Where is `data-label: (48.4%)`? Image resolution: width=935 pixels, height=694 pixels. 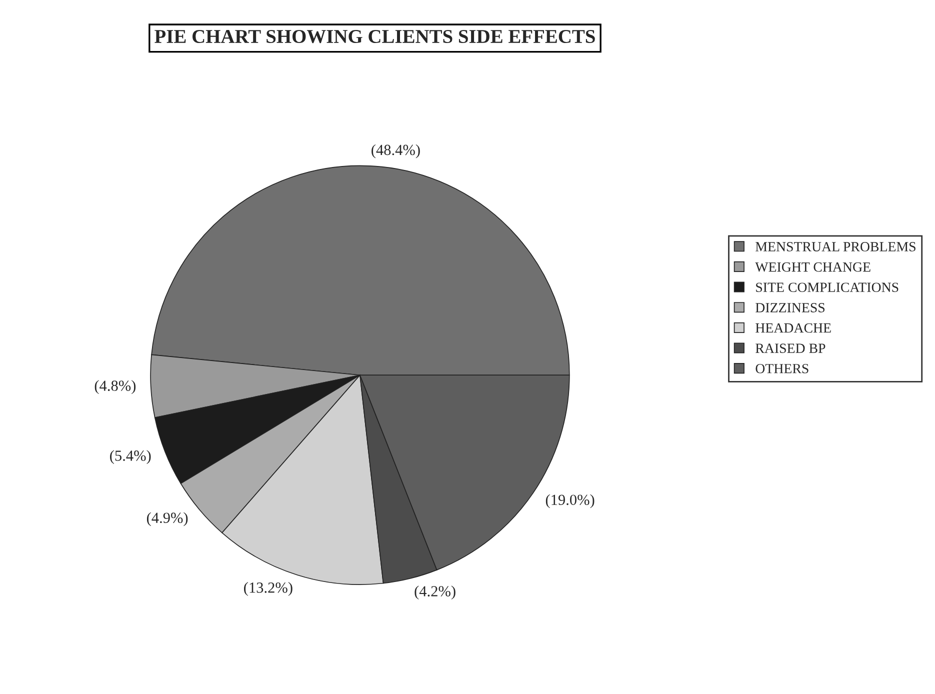
data-label: (48.4%) is located at coordinates (396, 151).